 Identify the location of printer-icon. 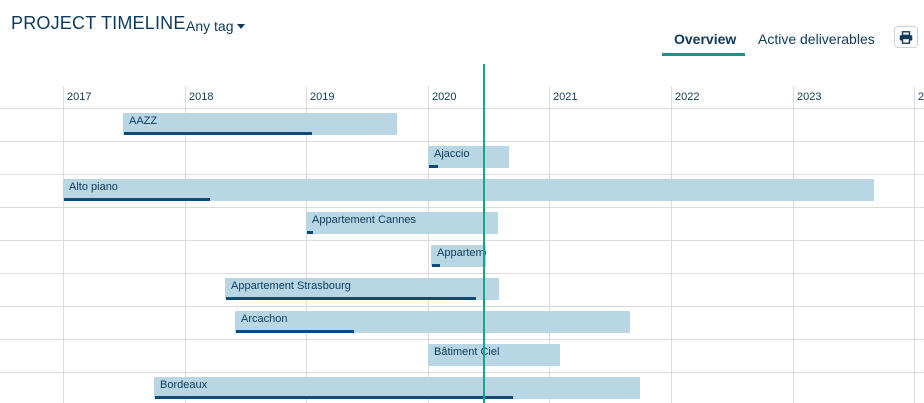
(906, 37).